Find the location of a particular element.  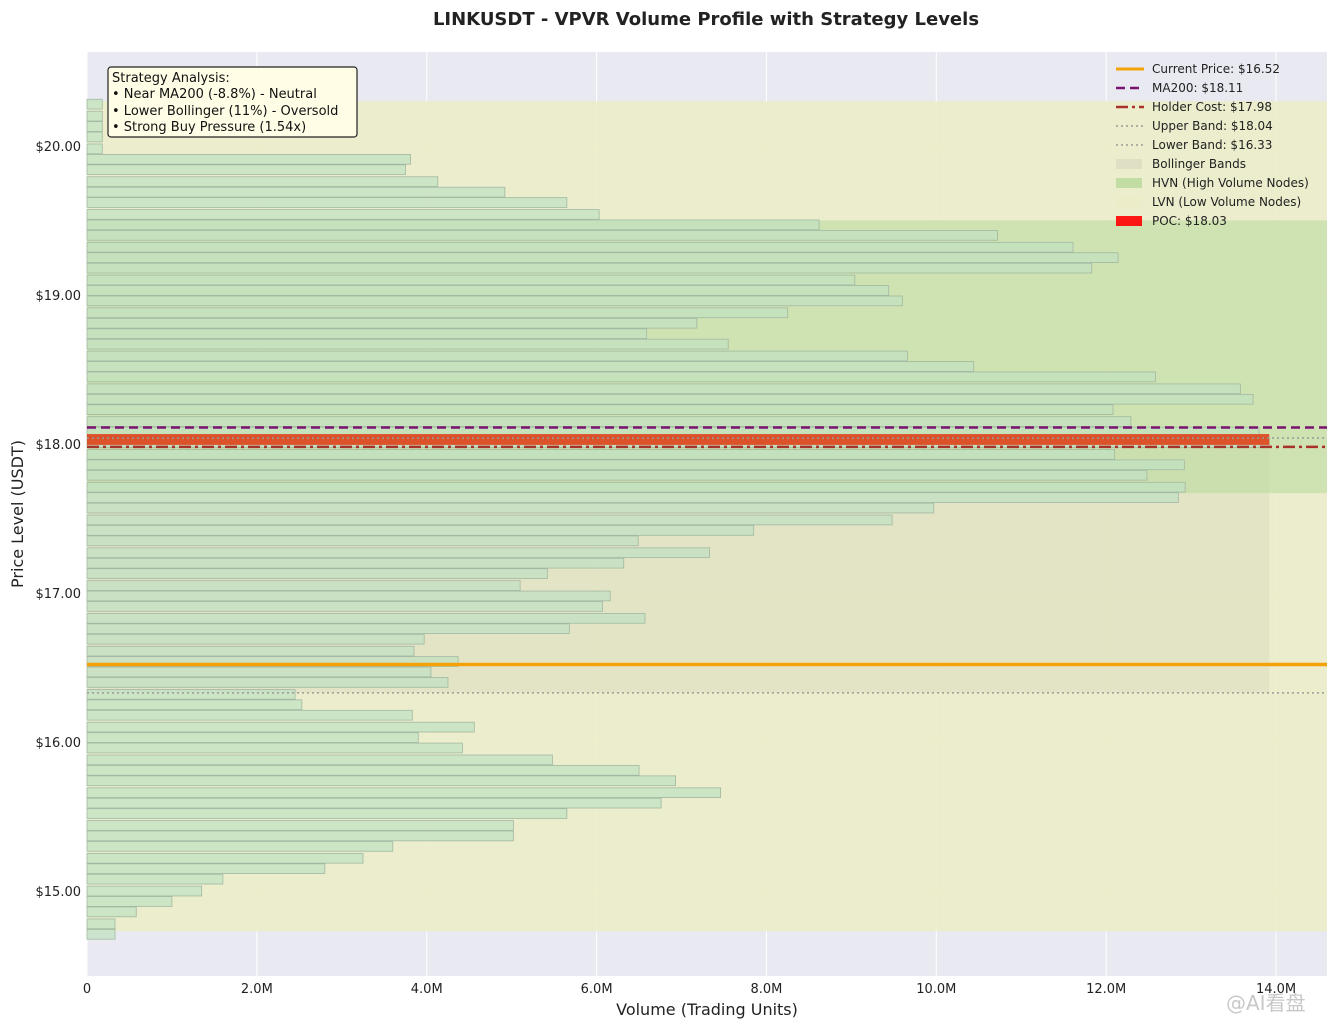

legend-entry: Lower Band: $16.33 is located at coordinates (1212, 145).